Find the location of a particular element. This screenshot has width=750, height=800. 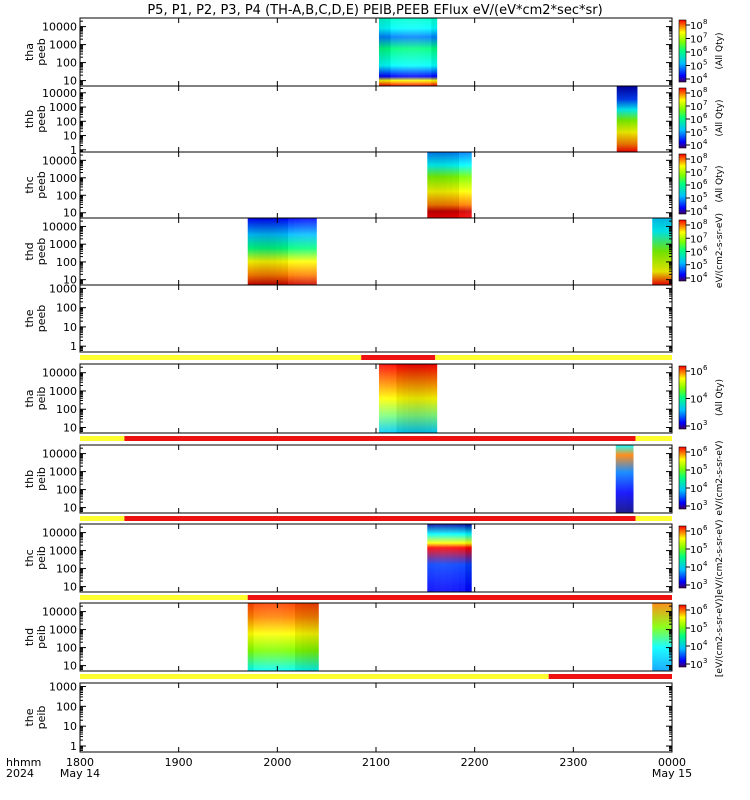

time-tick-date: May 15 is located at coordinates (672, 773).